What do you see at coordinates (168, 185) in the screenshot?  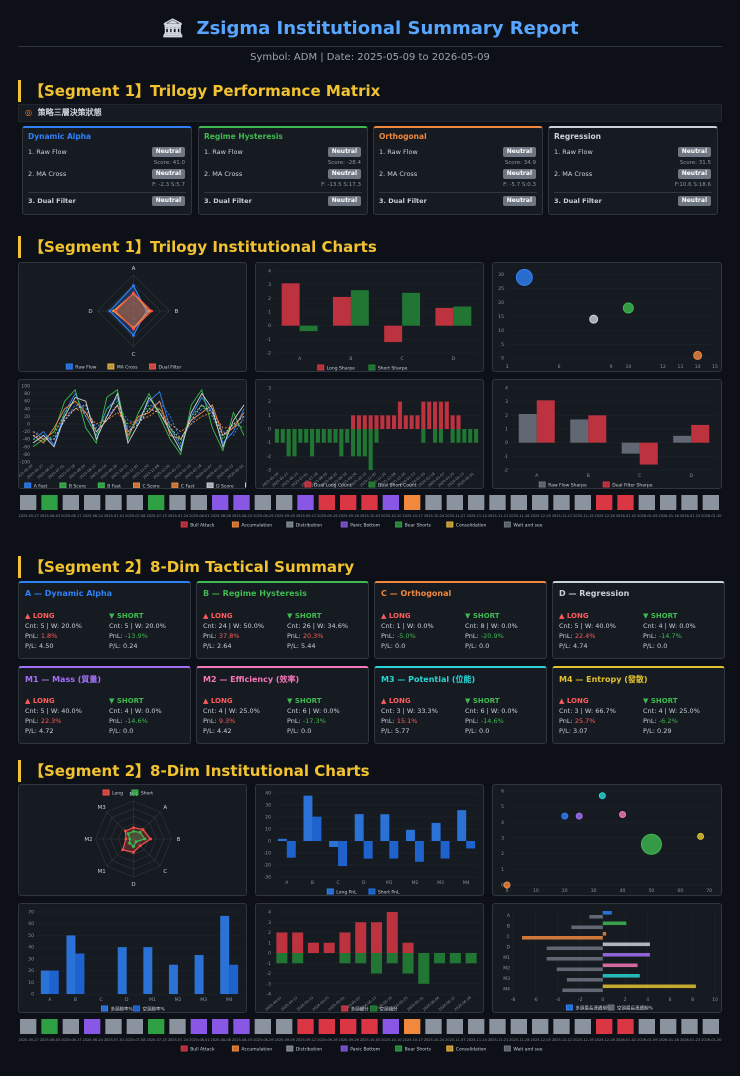 I see `ma-cross-values: F: -2.3 S:5.7` at bounding box center [168, 185].